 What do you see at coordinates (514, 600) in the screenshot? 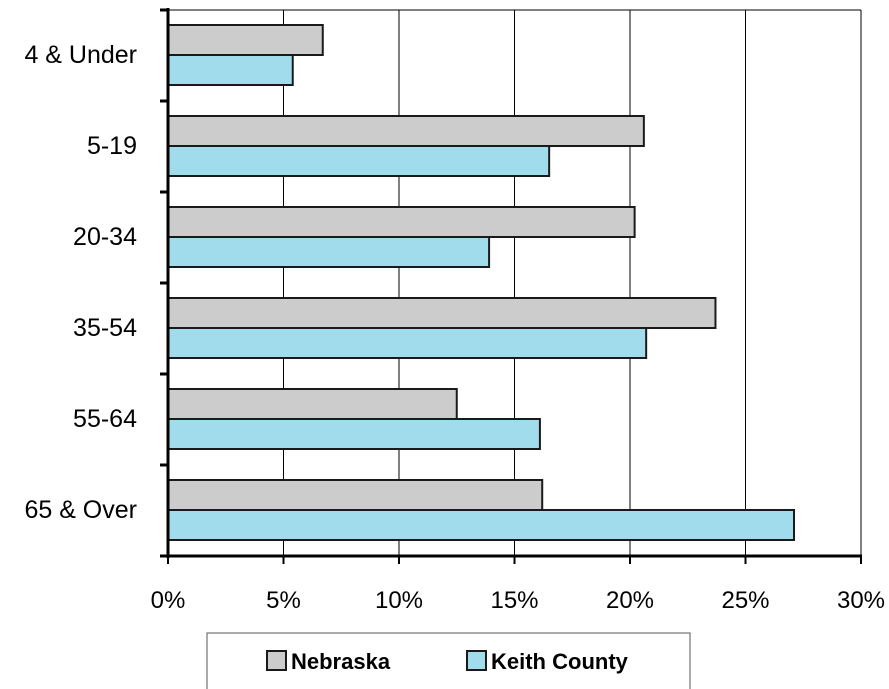
I see `x-tick-label: 15%` at bounding box center [514, 600].